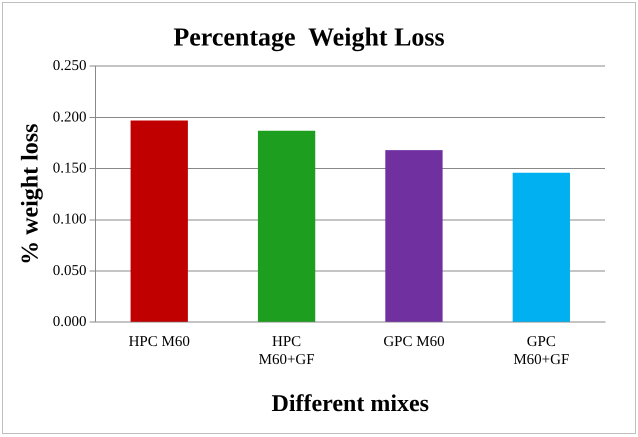  What do you see at coordinates (69, 220) in the screenshot?
I see `y-tick-label: 0.100` at bounding box center [69, 220].